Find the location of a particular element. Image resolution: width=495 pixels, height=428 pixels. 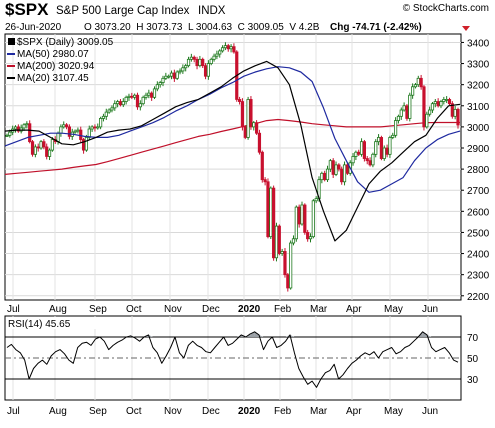

price-tick-label: 2500 is located at coordinates (478, 233).